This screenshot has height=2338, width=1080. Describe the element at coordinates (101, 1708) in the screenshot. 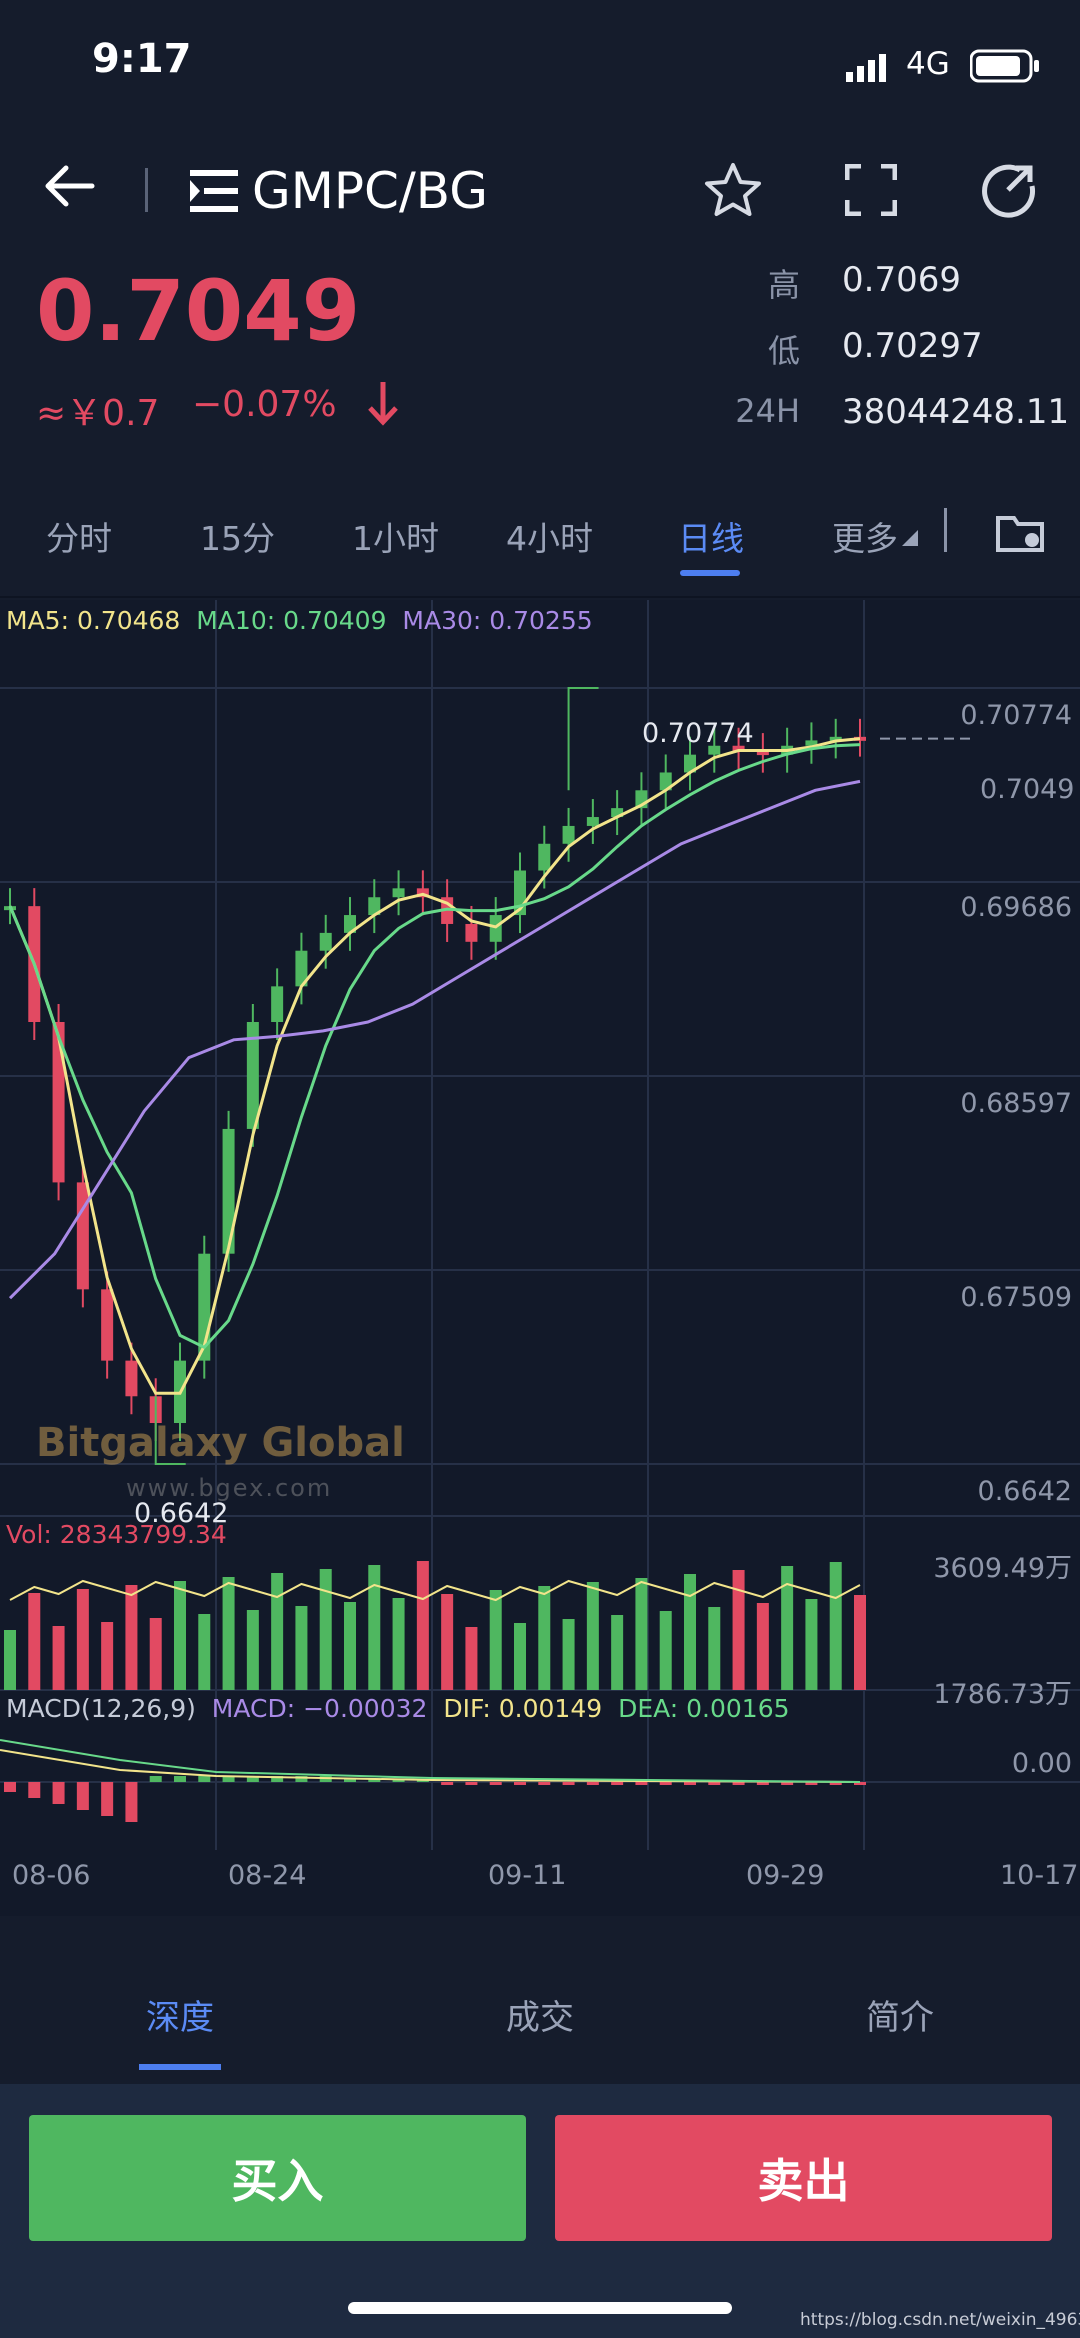

I see `macd-title: MACD(12,26,9)` at that location.